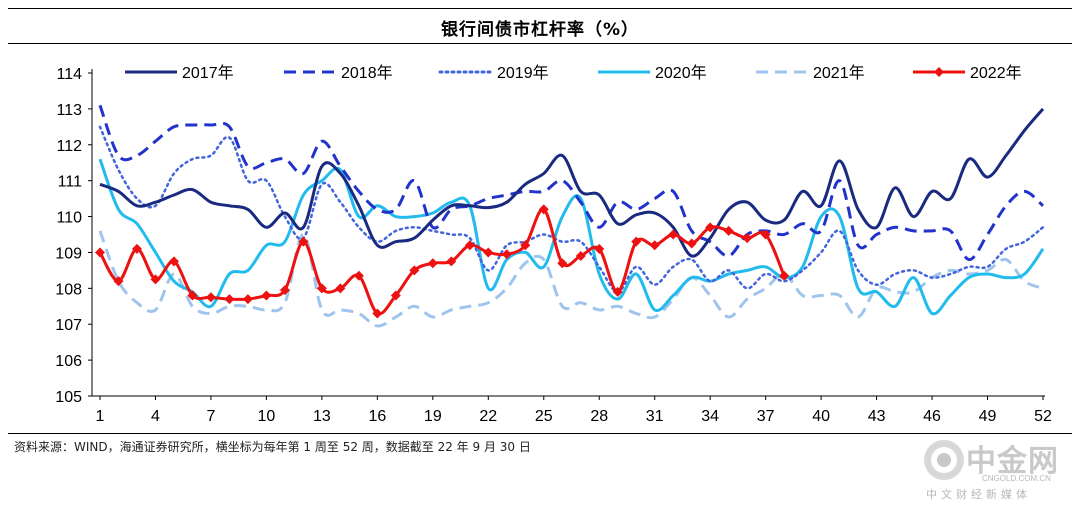 The height and width of the screenshot is (507, 1080). I want to click on legend-label: 2022年, so click(996, 73).